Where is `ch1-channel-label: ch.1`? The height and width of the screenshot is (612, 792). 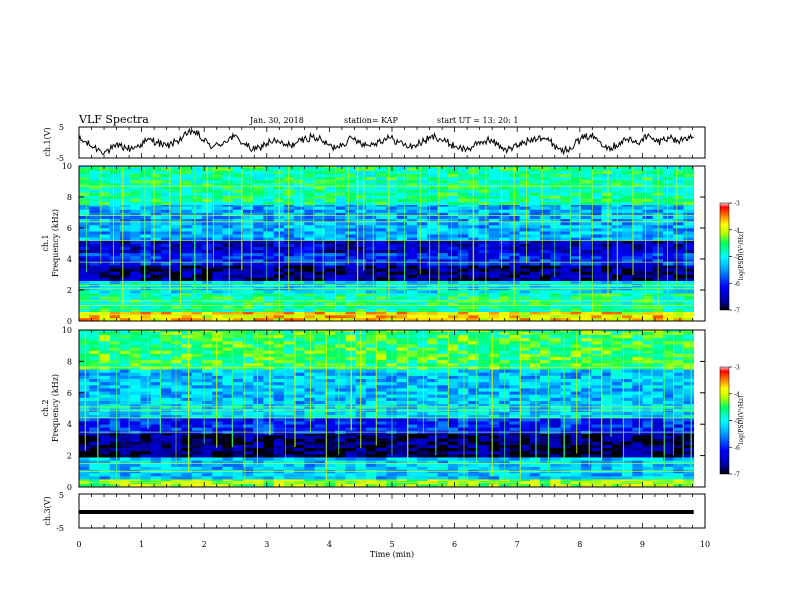 ch1-channel-label: ch.1 is located at coordinates (45, 242).